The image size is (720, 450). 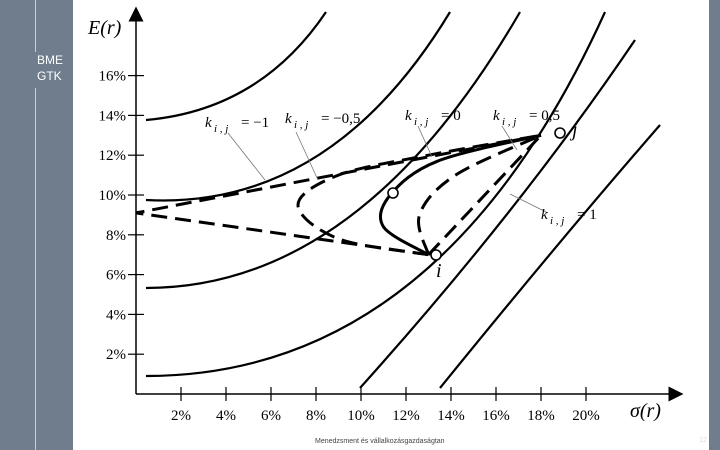 What do you see at coordinates (541, 416) in the screenshot?
I see `x-tick-label: 18%` at bounding box center [541, 416].